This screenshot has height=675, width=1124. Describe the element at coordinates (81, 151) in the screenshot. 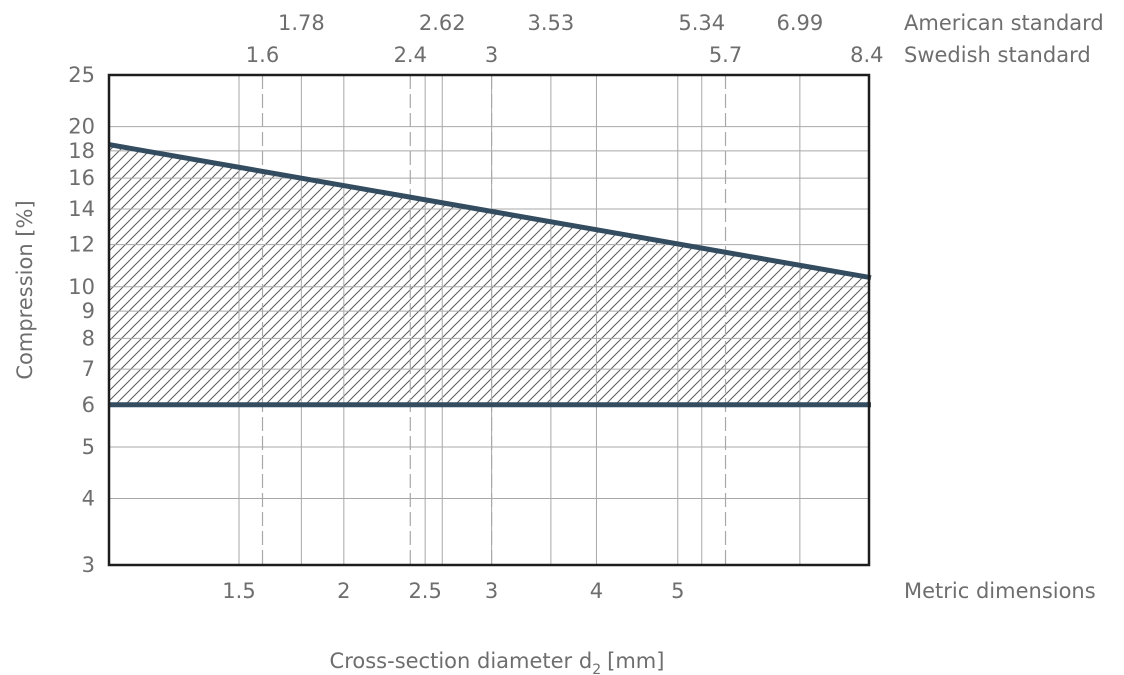

I see `y-tick-label: 18` at that location.